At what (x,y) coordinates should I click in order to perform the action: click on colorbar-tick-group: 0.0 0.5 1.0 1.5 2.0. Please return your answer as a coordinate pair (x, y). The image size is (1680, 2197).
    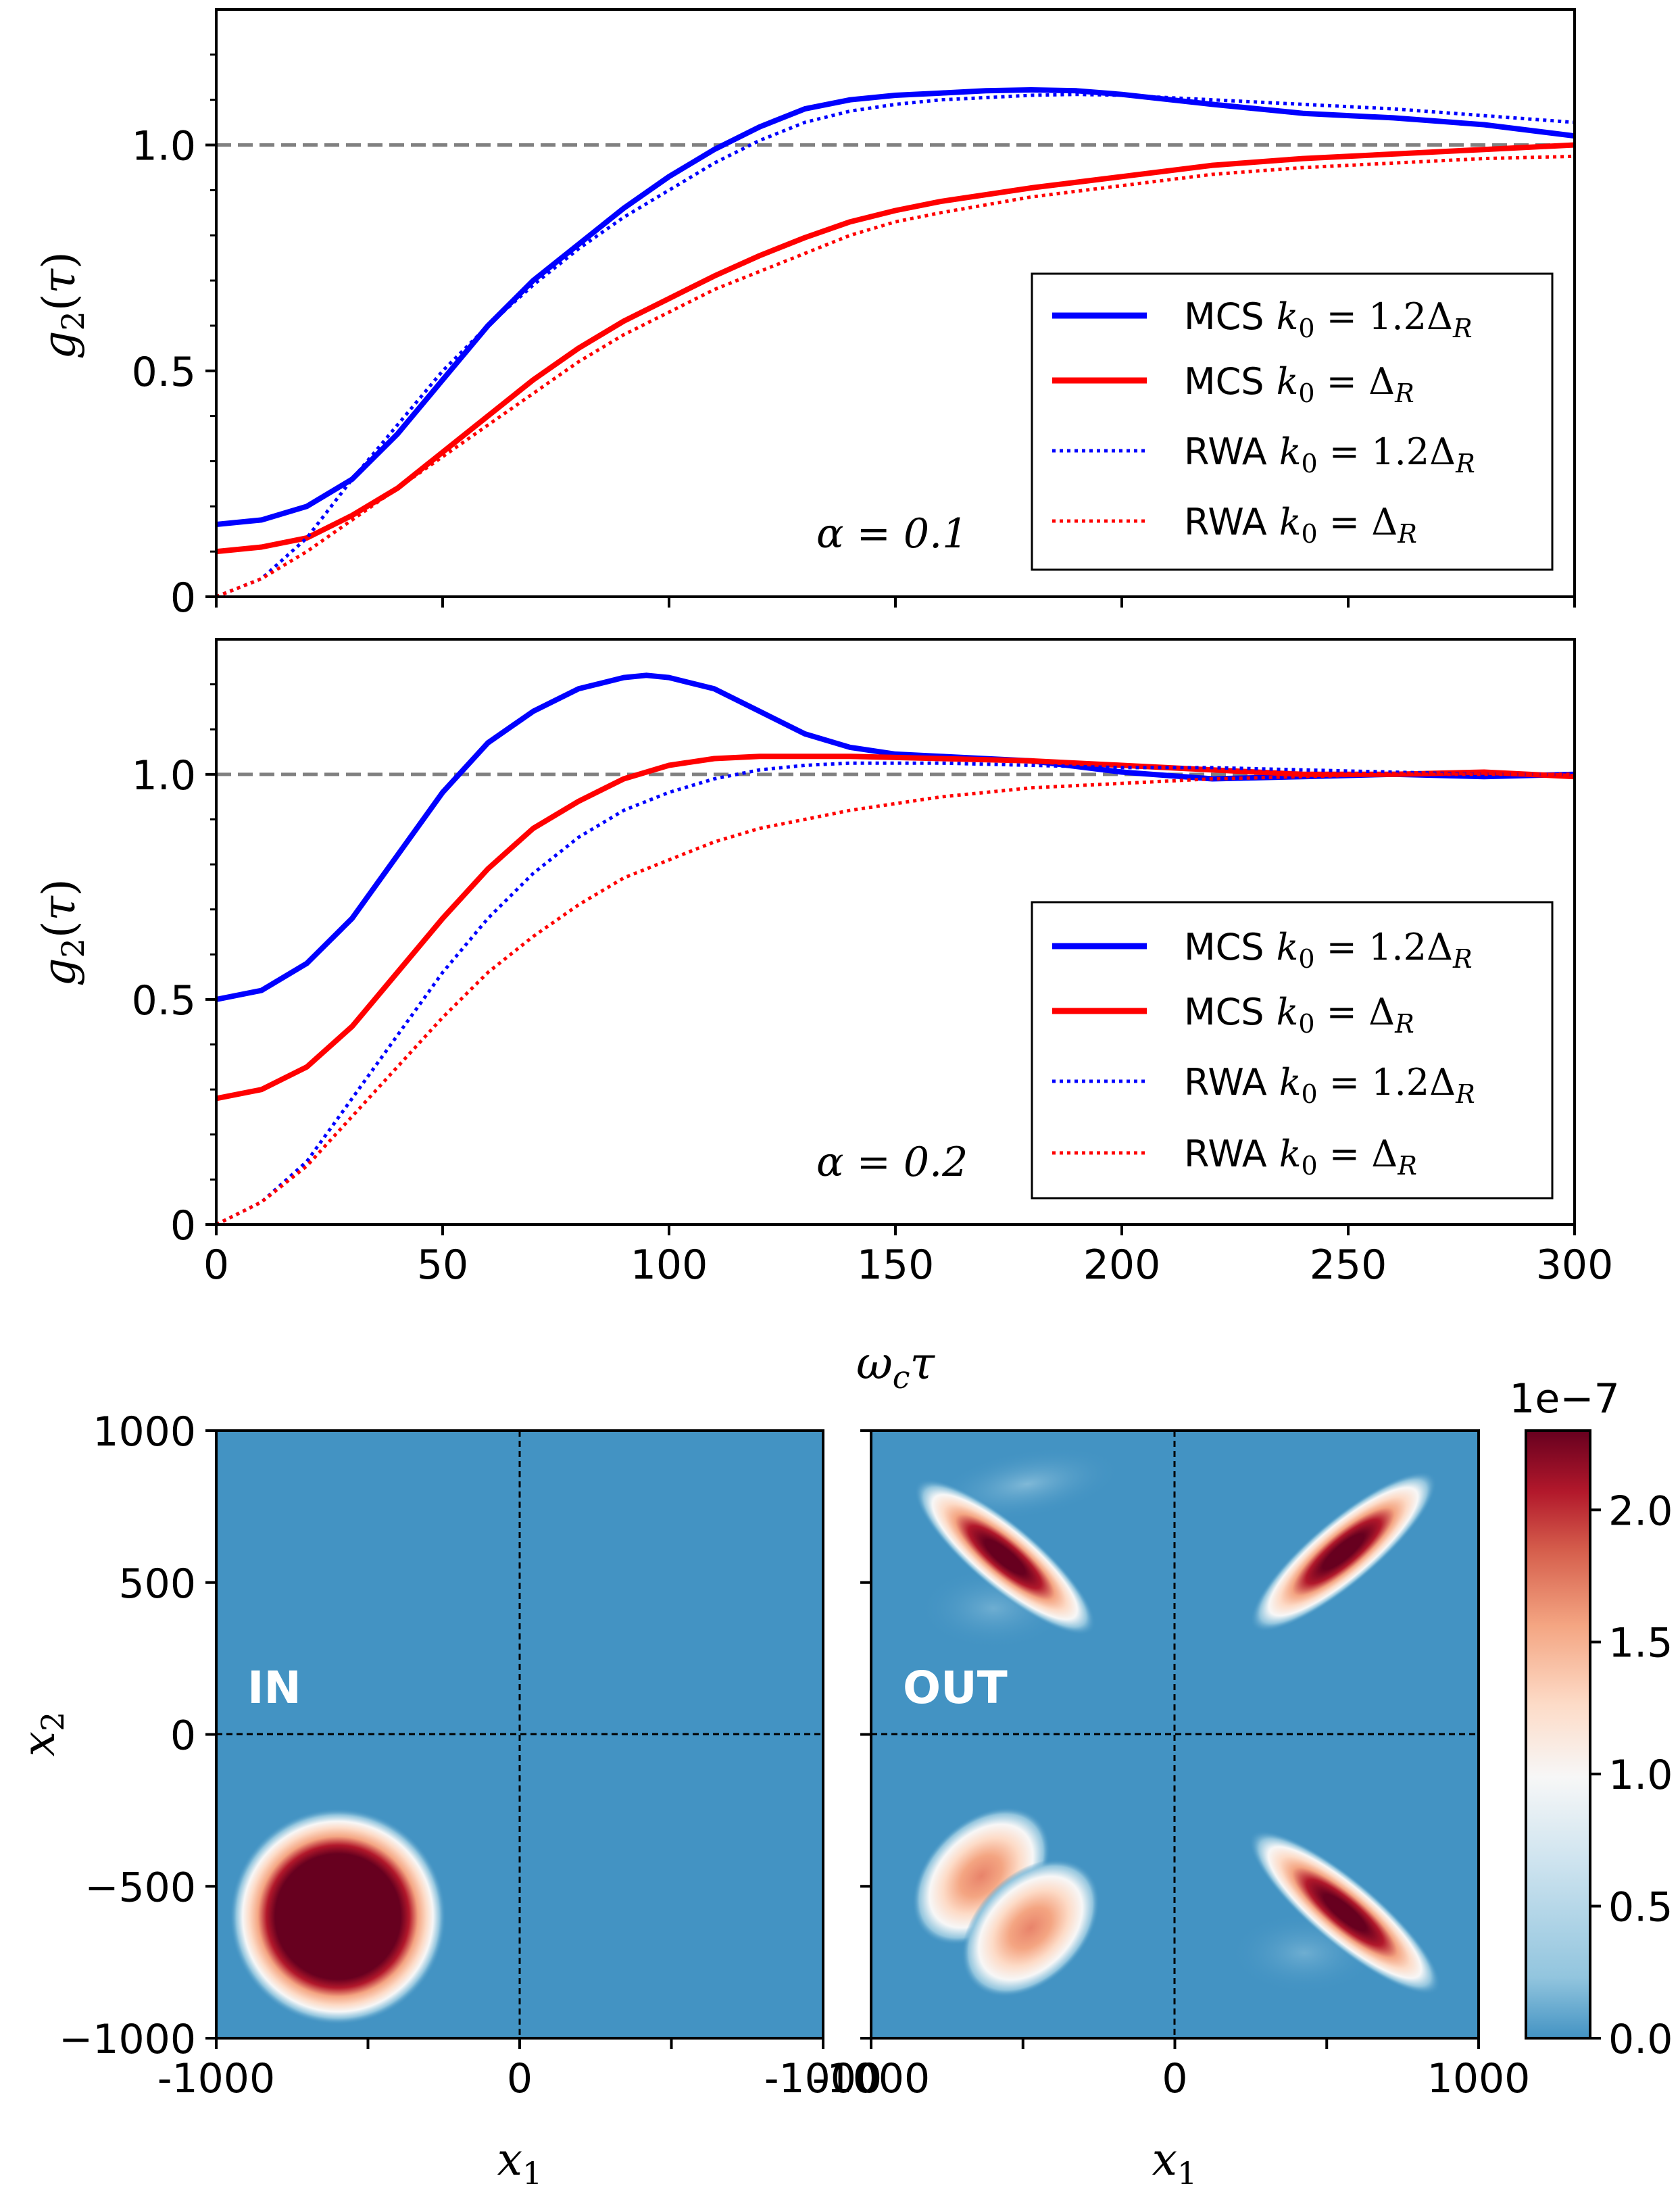
    Looking at the image, I should click on (1632, 1775).